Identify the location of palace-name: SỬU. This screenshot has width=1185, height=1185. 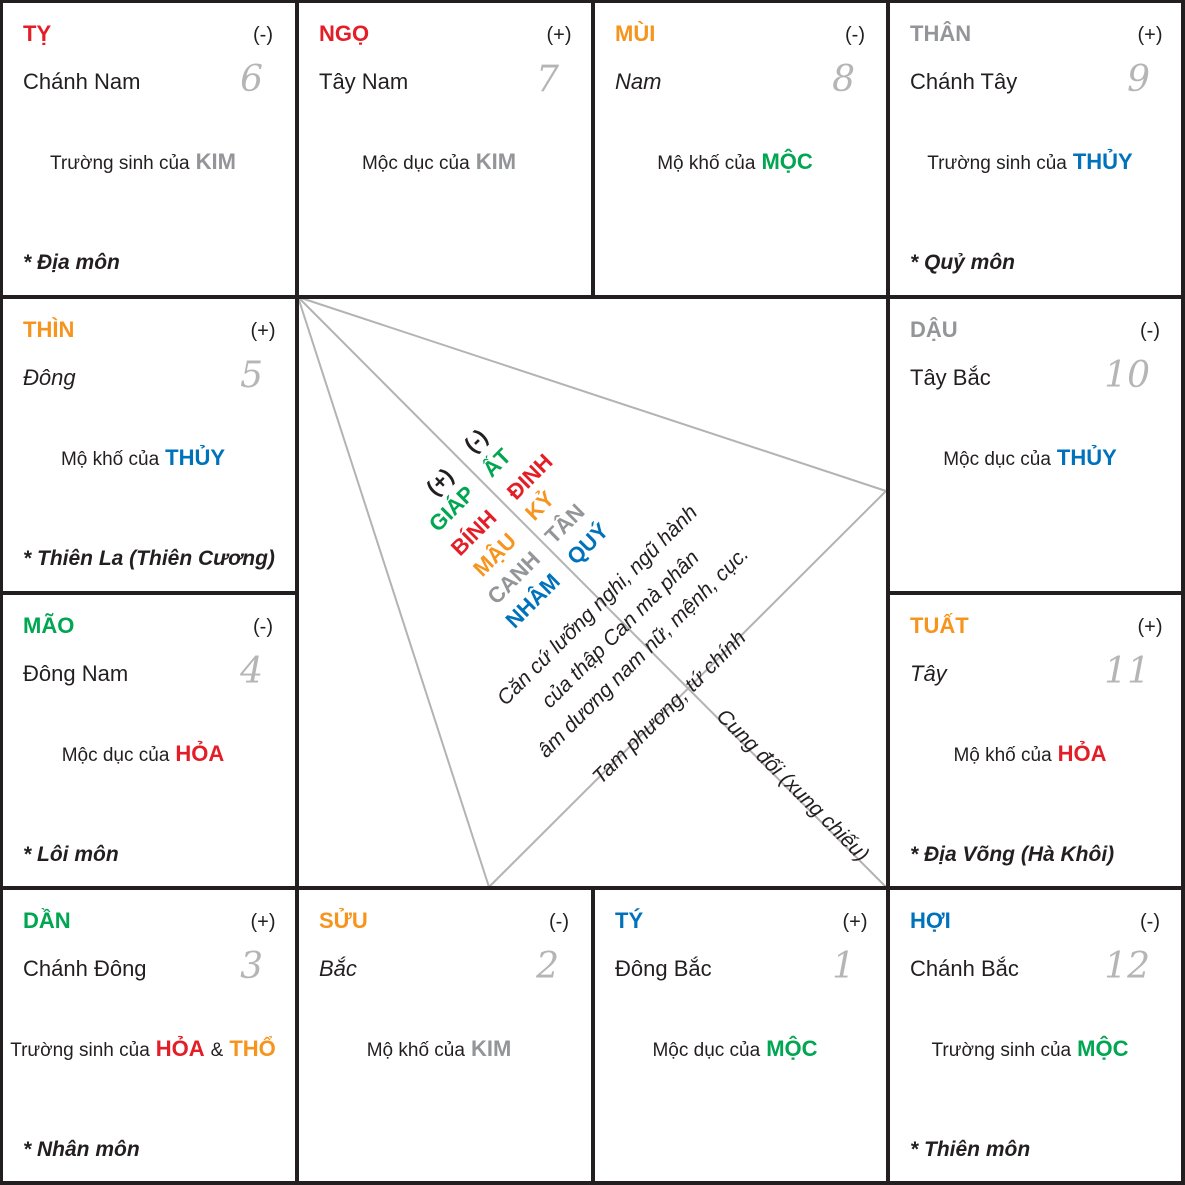
(343, 920).